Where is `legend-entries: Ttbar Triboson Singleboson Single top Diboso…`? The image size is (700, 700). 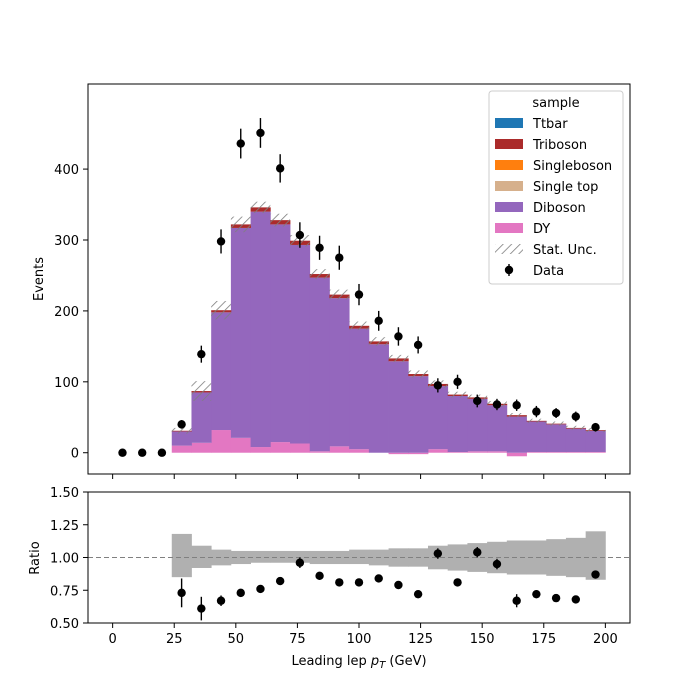
legend-entries: Ttbar Triboson Singleboson Single top Diboso… is located at coordinates (553, 198).